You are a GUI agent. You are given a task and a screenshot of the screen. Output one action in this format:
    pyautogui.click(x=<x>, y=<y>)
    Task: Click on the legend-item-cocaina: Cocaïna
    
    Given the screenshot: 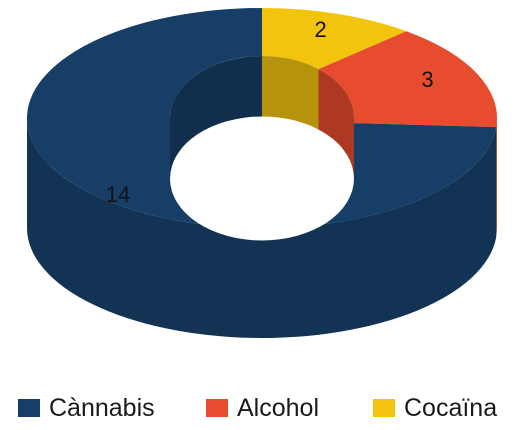 What is the action you would take?
    pyautogui.click(x=435, y=408)
    